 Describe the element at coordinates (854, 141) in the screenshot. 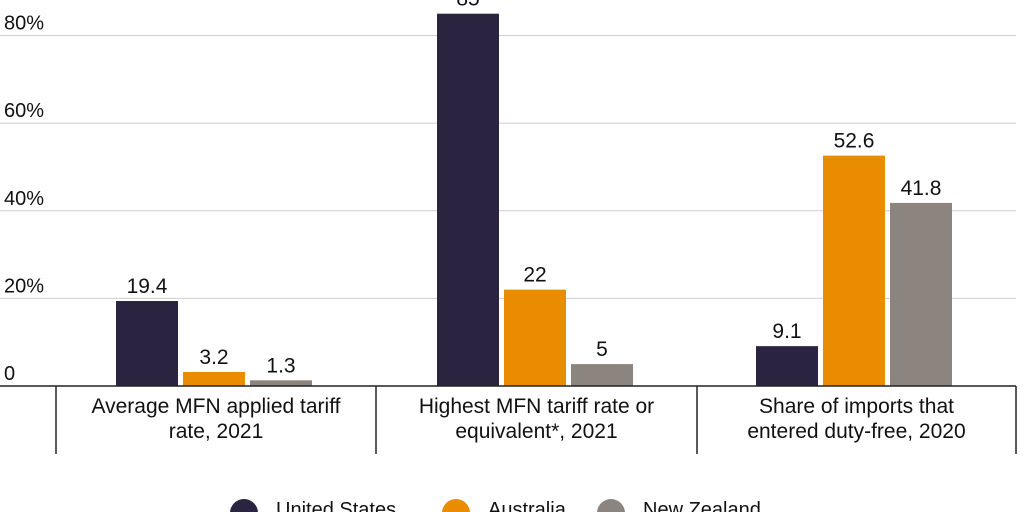

I see `data-label-australia-3: 52.6` at that location.